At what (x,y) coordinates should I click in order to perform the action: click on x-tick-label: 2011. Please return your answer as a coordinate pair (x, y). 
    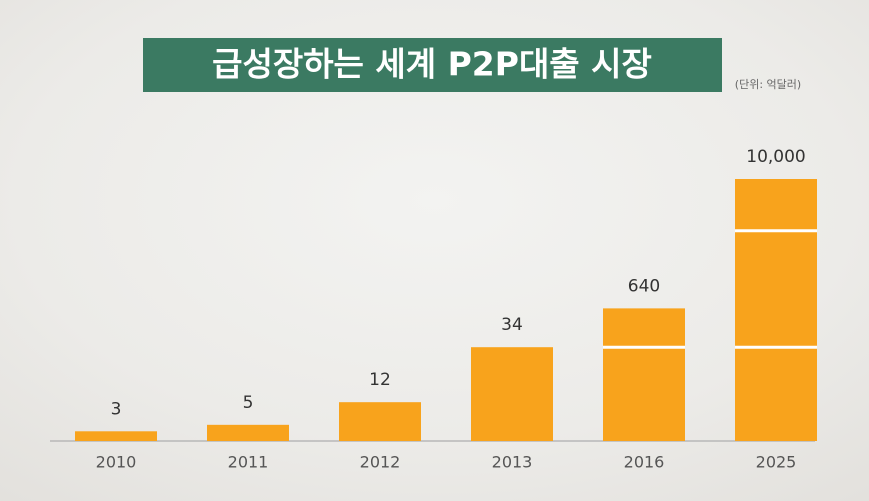
    Looking at the image, I should click on (248, 462).